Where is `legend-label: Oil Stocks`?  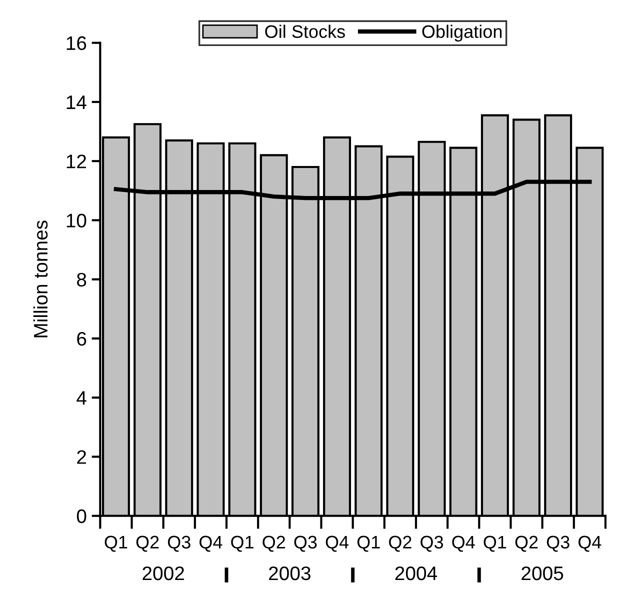
legend-label: Oil Stocks is located at coordinates (305, 31).